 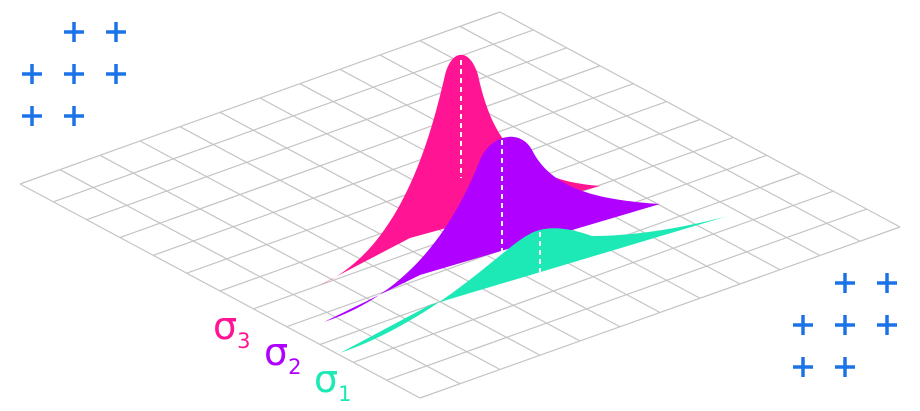 I want to click on sigma-labels: σ3 σ2 σ1, so click(x=282, y=355).